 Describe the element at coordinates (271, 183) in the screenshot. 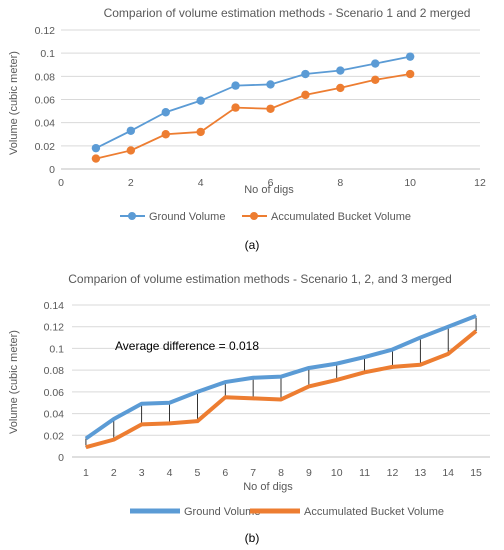

I see `chart-a-xtick-label: 6` at that location.